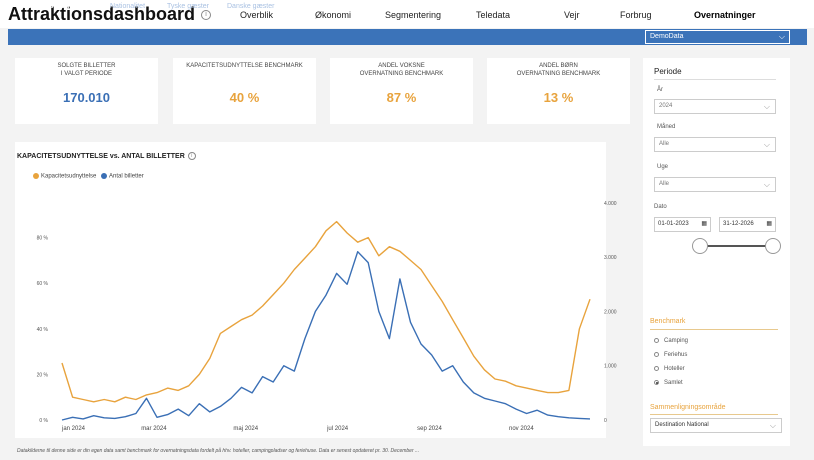 Image resolution: width=814 pixels, height=460 pixels. What do you see at coordinates (413, 15) in the screenshot?
I see `nav-segmentering: Segmentering` at bounding box center [413, 15].